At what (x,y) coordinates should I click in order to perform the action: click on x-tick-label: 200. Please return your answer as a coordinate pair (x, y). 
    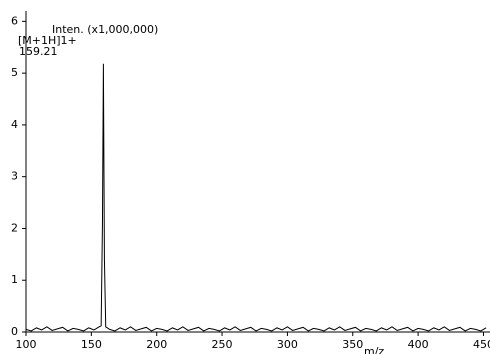
    Looking at the image, I should click on (156, 344).